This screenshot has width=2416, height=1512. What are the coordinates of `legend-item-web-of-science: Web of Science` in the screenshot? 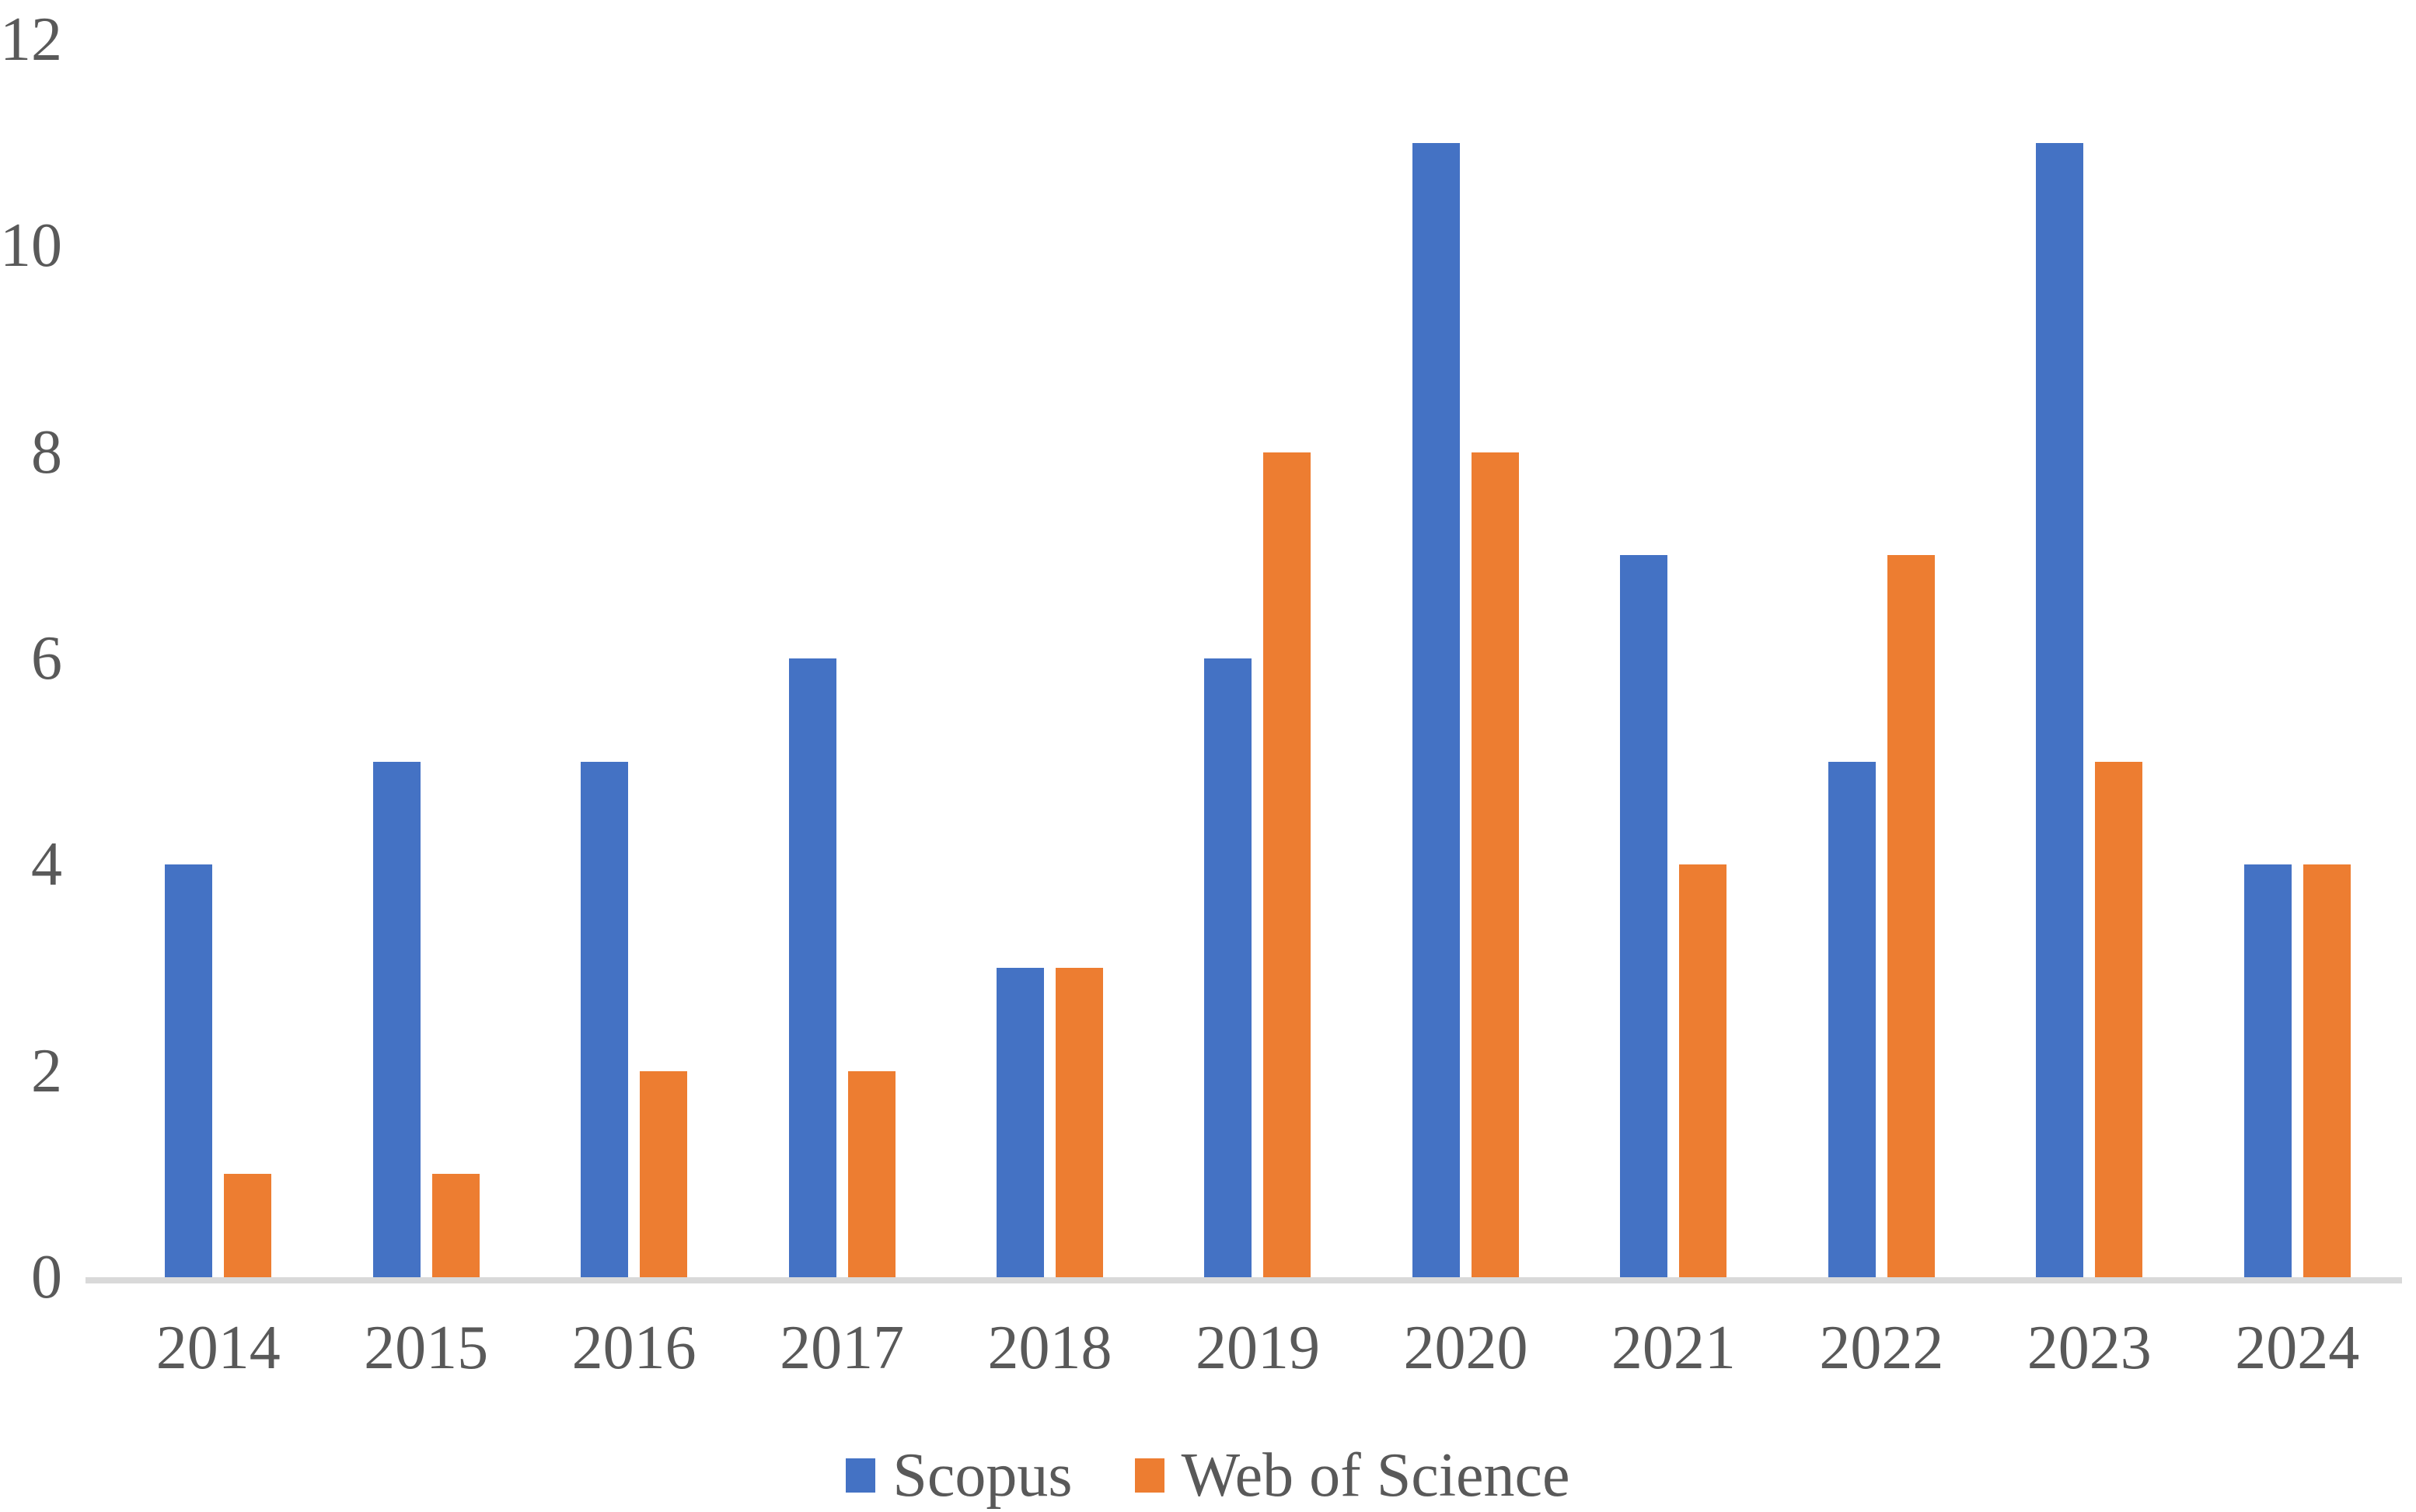 It's located at (1352, 1475).